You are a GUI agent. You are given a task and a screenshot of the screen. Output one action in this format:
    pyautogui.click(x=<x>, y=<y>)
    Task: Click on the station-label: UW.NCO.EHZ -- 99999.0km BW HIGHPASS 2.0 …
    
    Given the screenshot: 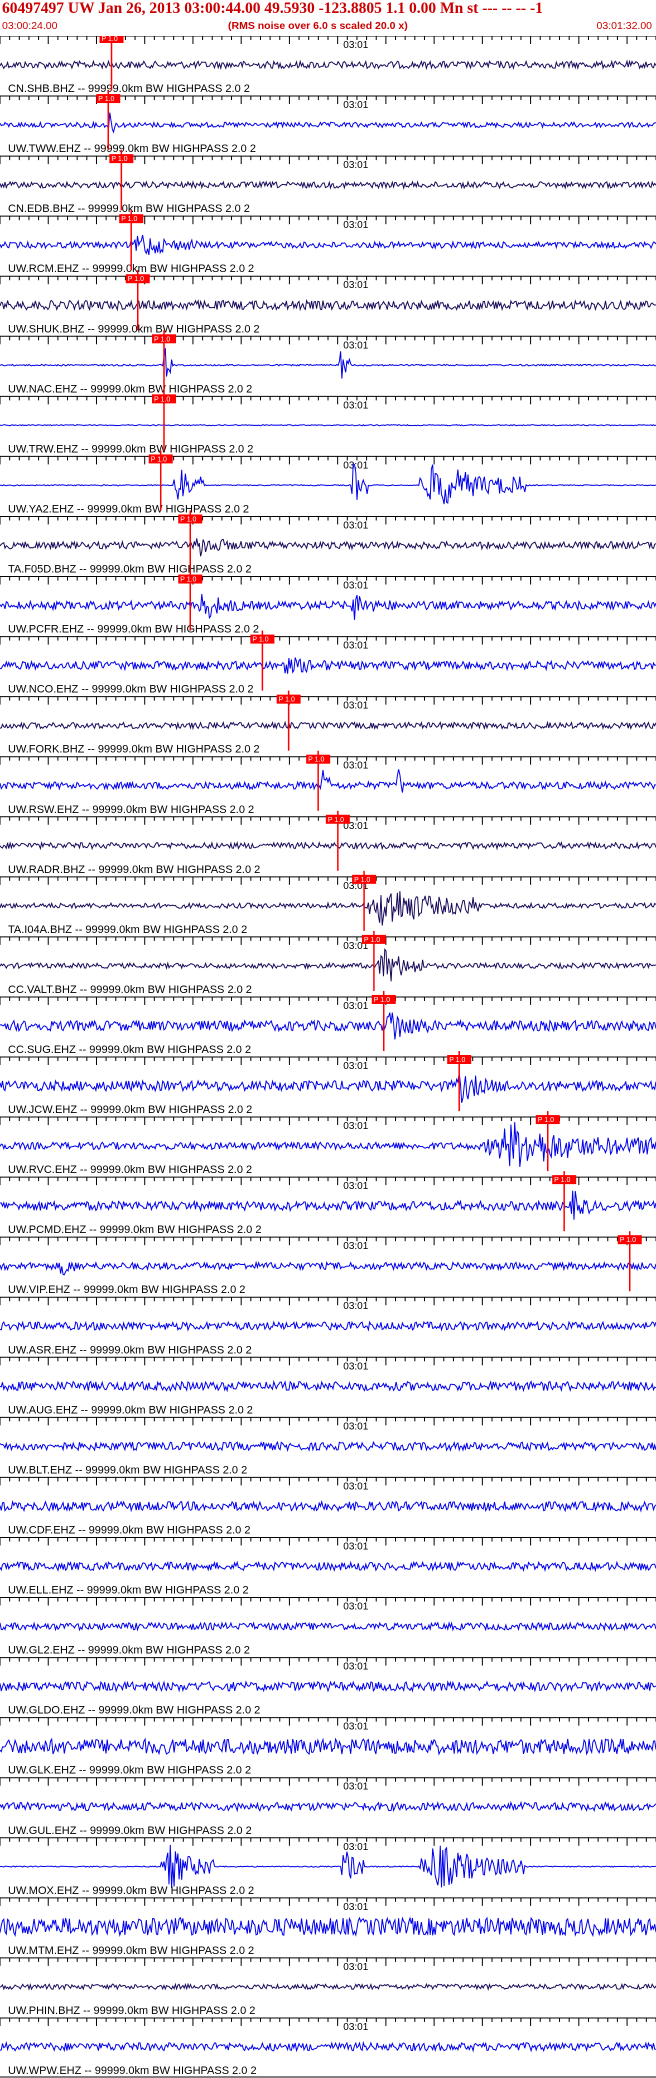 What is the action you would take?
    pyautogui.click(x=131, y=690)
    